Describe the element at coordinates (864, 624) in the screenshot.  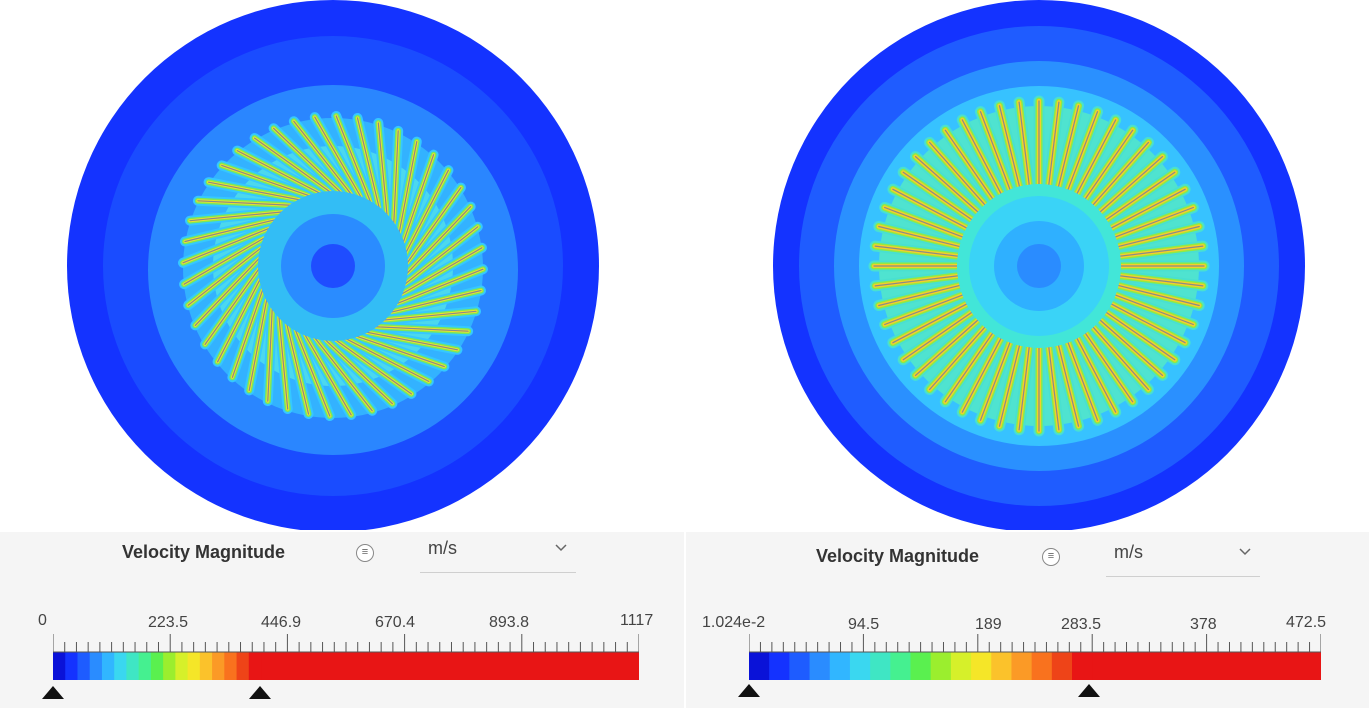
I see `tick-label: 94.5` at that location.